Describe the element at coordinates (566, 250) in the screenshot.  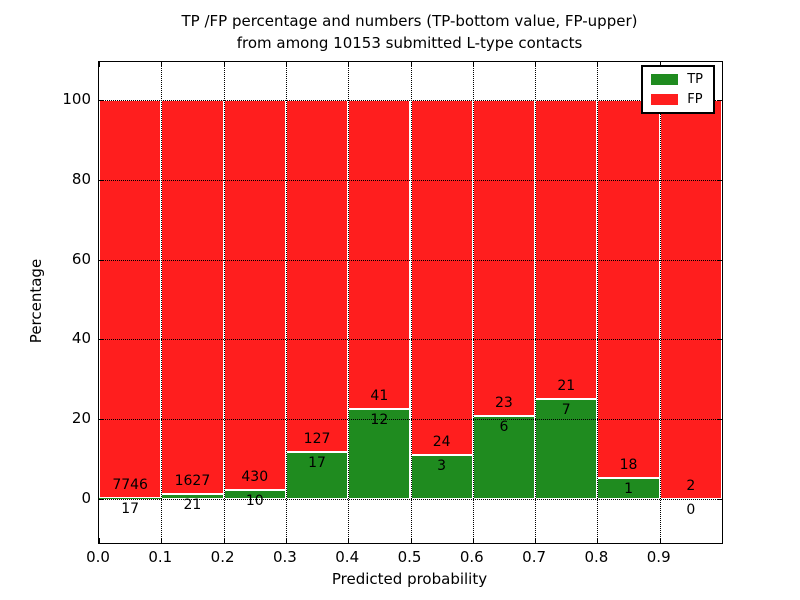
I see `bar-fp-0.7` at that location.